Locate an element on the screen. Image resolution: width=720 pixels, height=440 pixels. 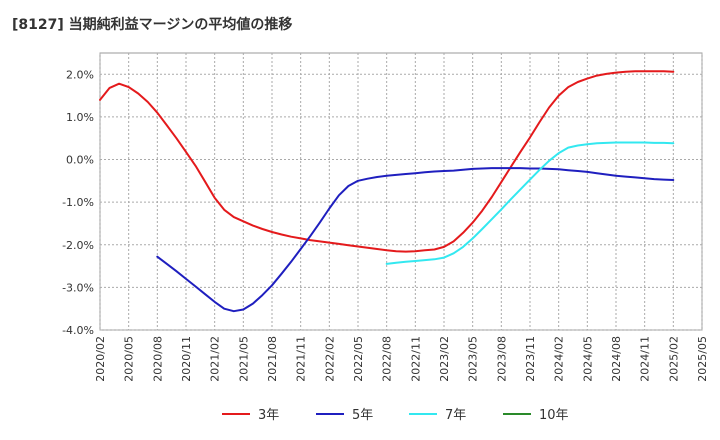
x-tick-label: 2022/08 is located at coordinates (387, 359).